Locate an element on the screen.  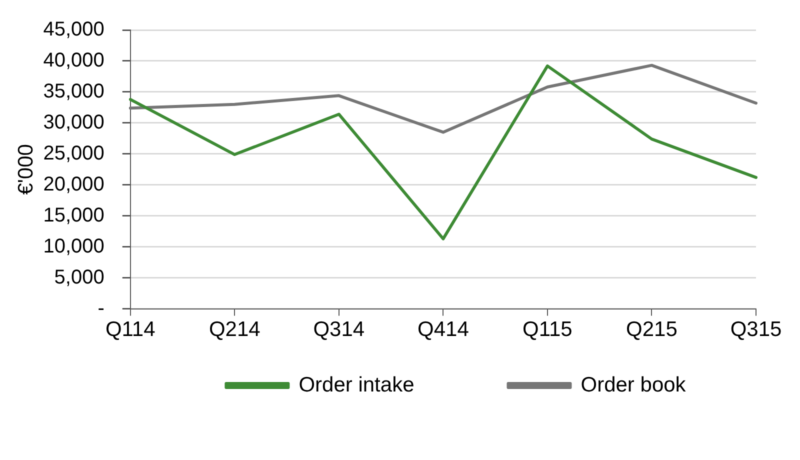
y-tick-label: 15,000 is located at coordinates (73, 215).